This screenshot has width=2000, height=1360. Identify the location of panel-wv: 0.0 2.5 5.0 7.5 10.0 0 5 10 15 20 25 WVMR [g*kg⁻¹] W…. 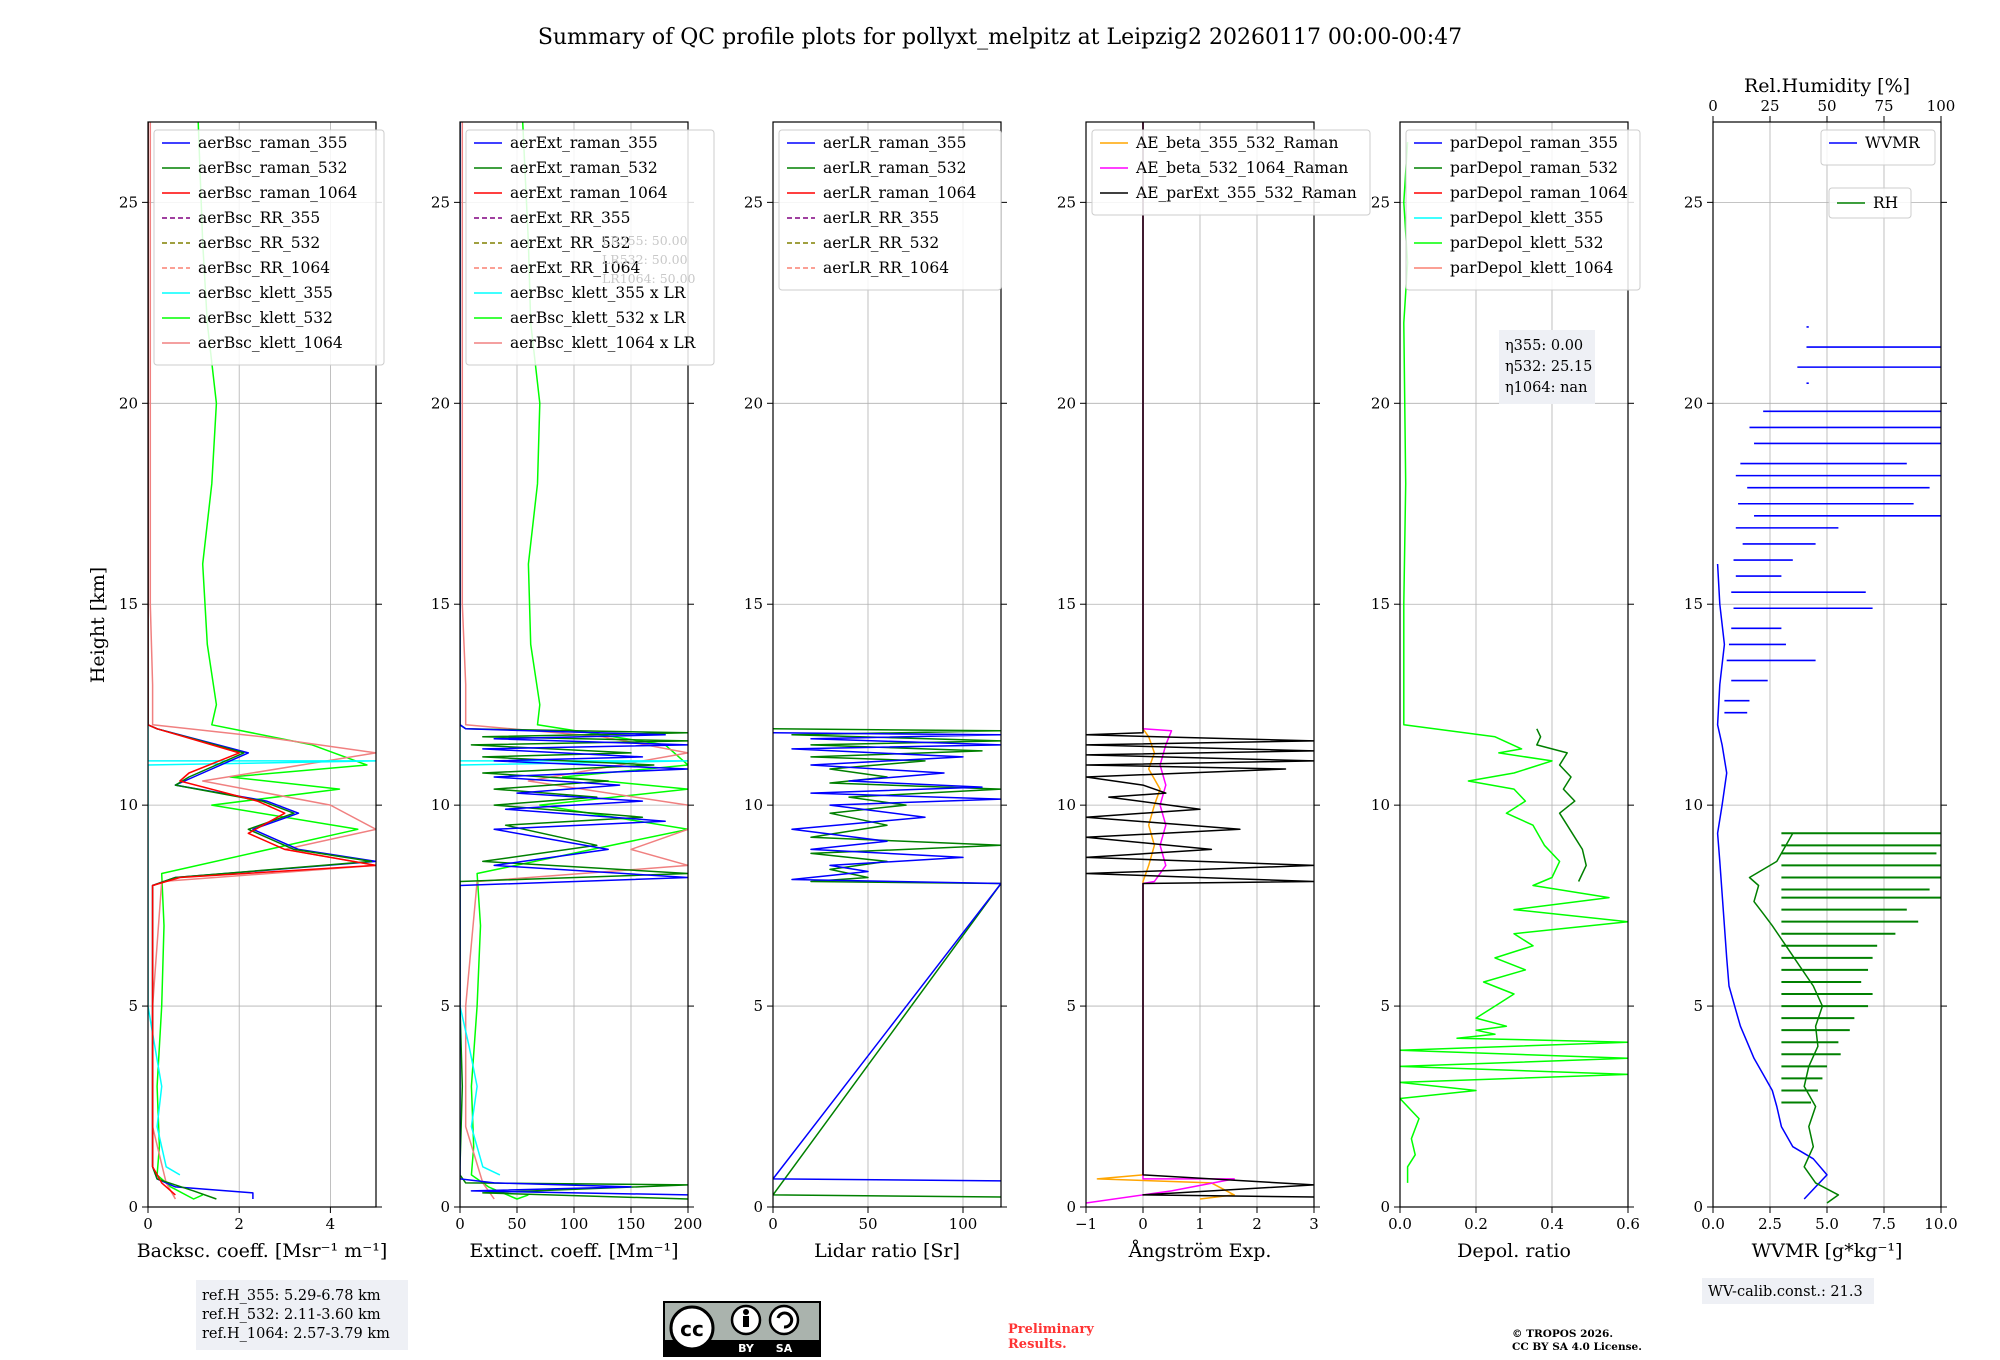
(1821, 668).